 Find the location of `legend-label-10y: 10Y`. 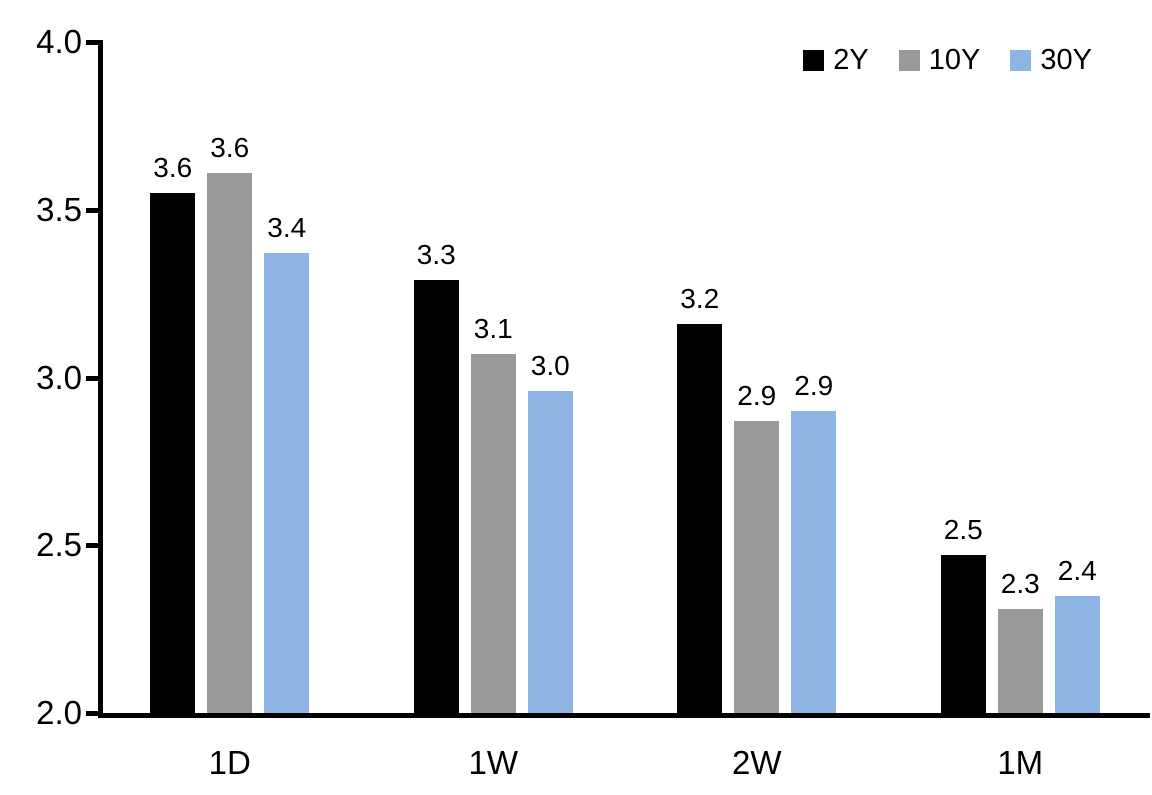

legend-label-10y: 10Y is located at coordinates (954, 60).